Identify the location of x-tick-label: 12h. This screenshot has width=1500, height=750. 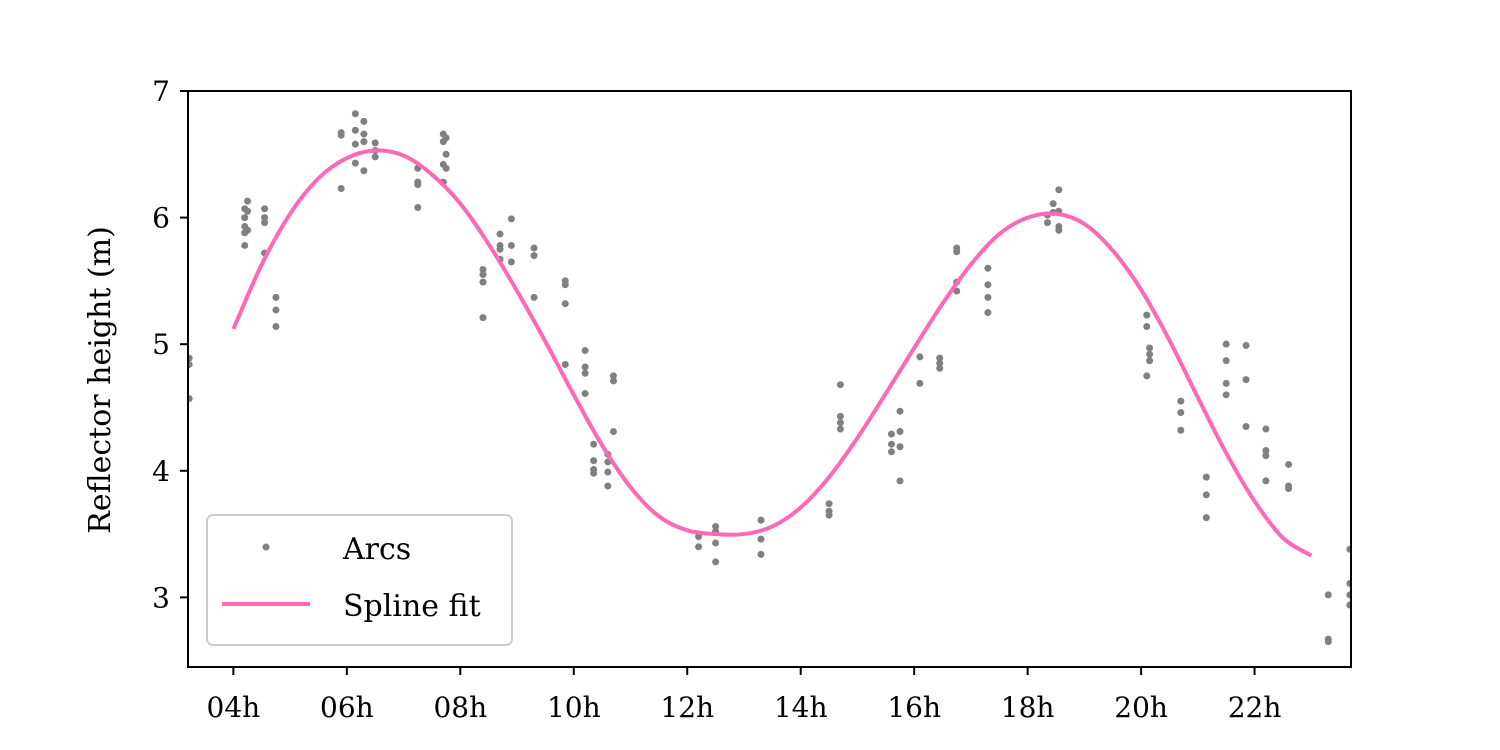
(687, 707).